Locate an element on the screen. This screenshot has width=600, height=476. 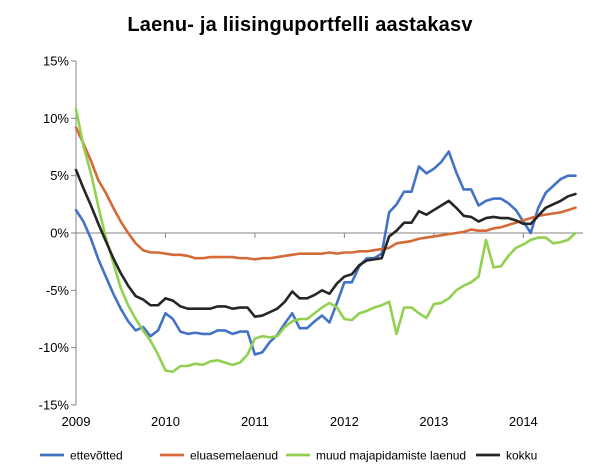
y-tick-label: 10% is located at coordinates (56, 118).